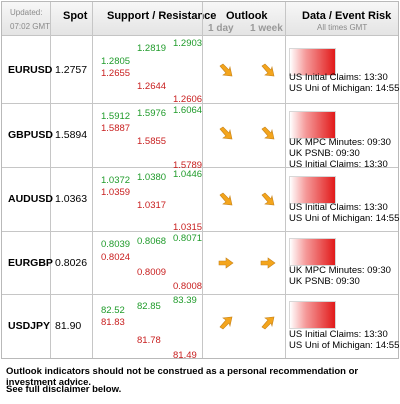 The image size is (400, 404). Describe the element at coordinates (116, 116) in the screenshot. I see `resistance-level: 1.5912` at that location.